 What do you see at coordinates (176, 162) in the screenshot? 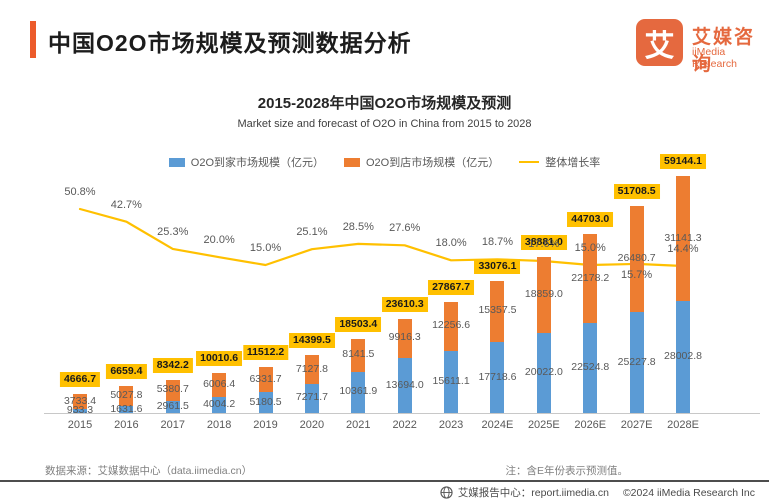
I see `blue-series-swatch-icon` at bounding box center [176, 162].